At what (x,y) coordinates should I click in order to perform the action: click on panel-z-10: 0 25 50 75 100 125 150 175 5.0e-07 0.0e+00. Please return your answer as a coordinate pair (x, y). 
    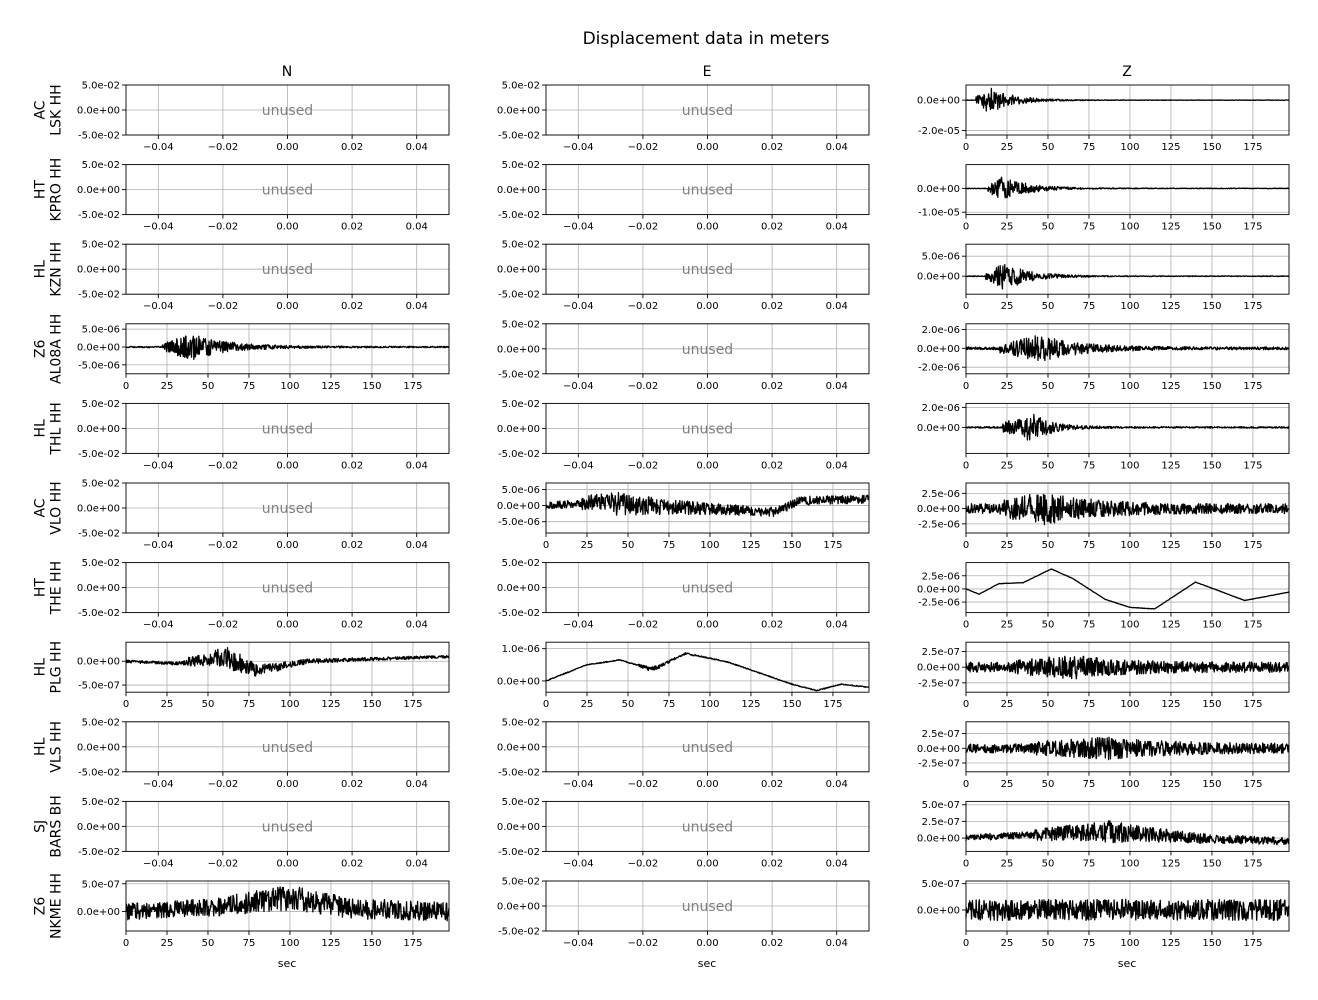
    Looking at the image, I should click on (1103, 914).